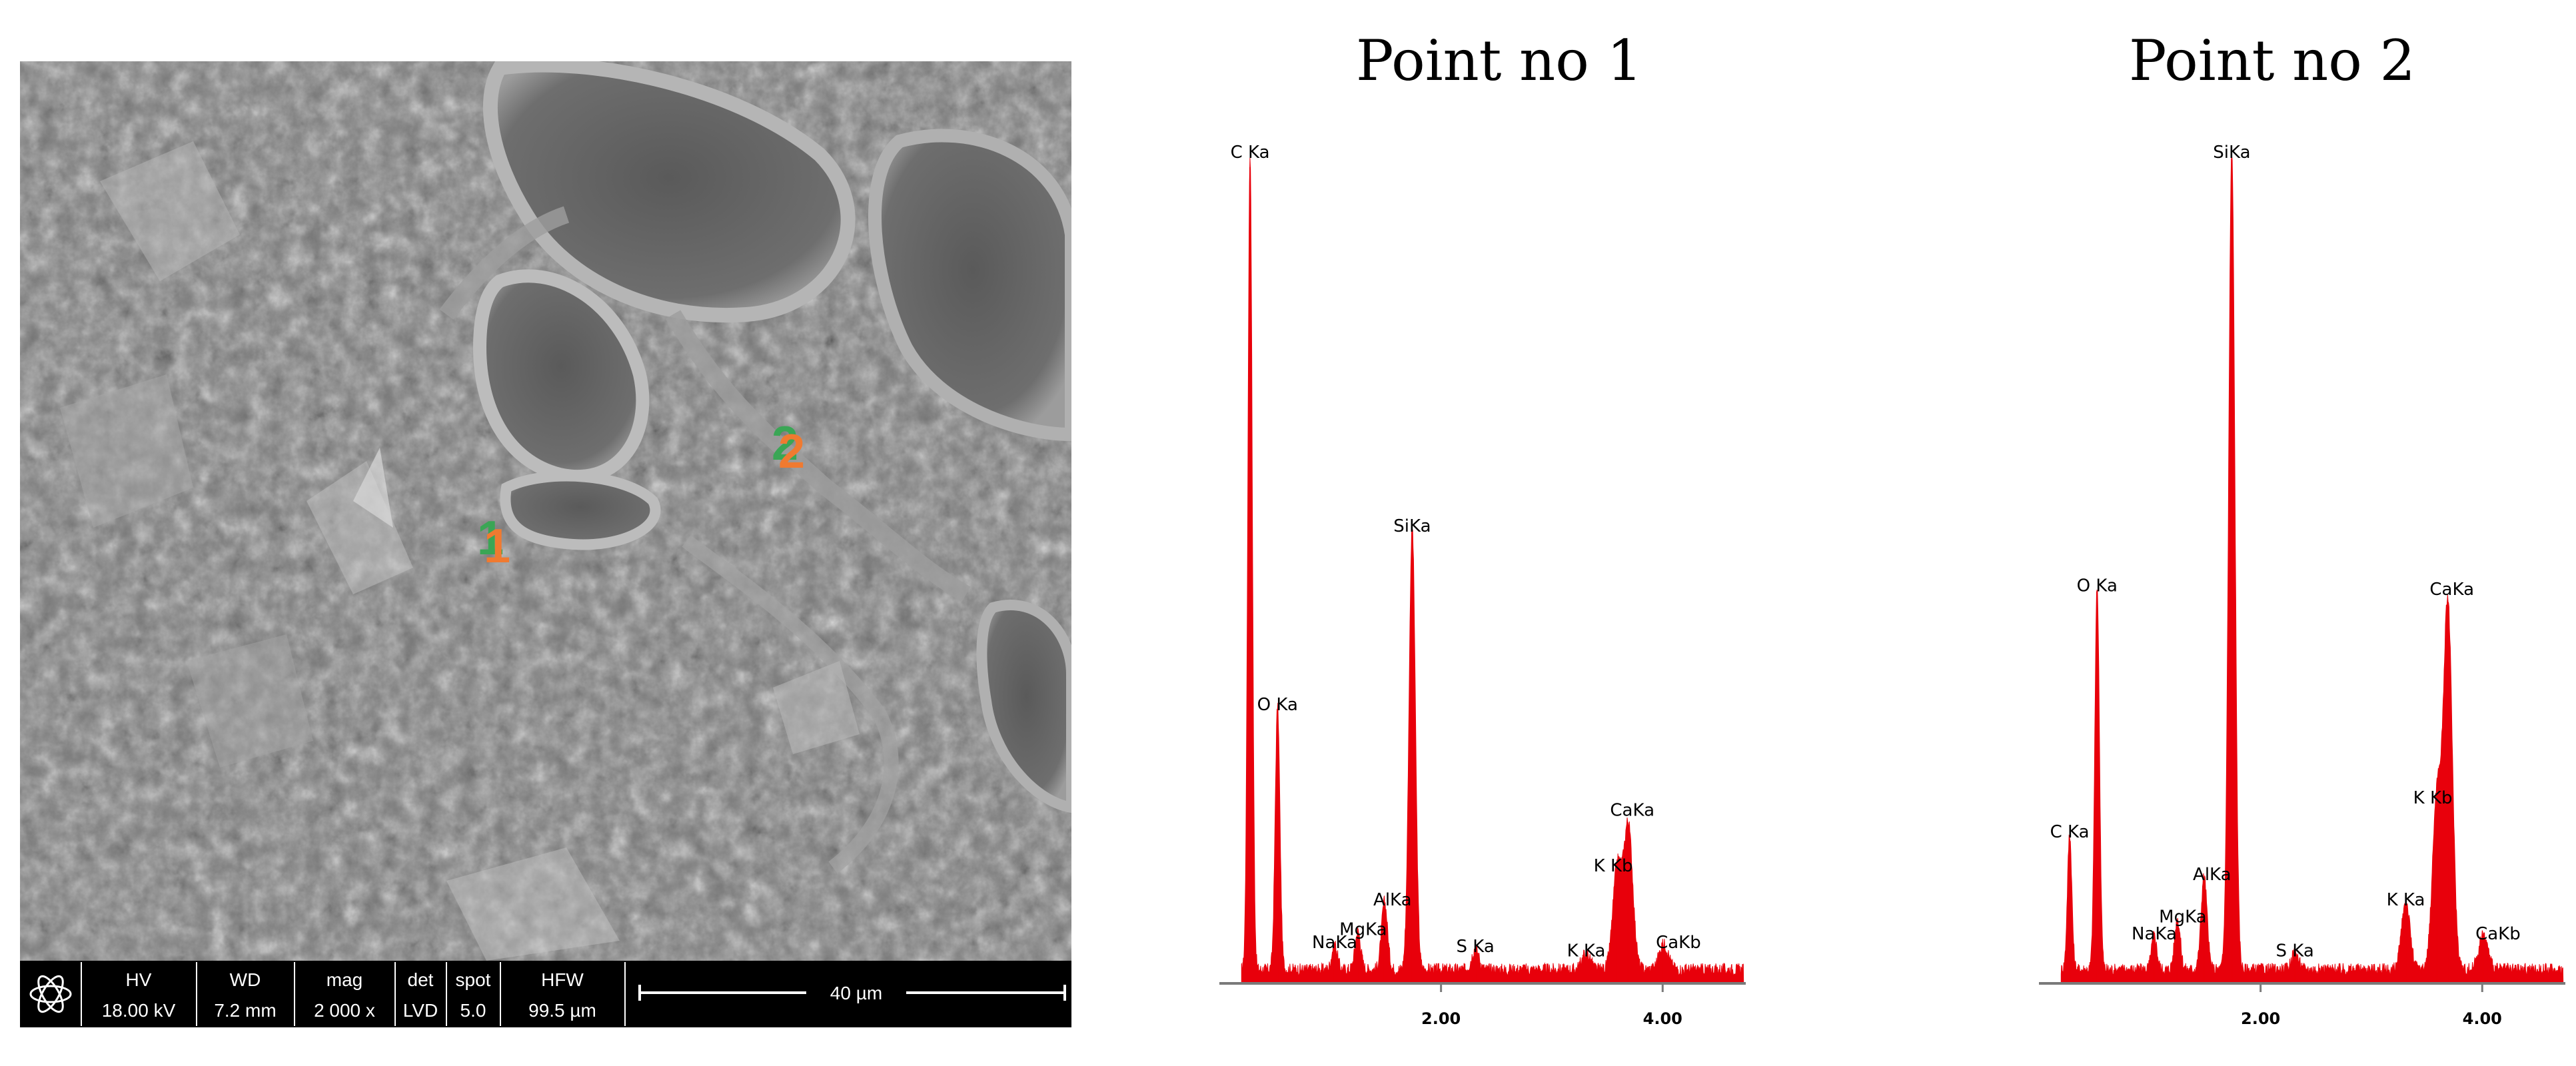  I want to click on marker-1-shadow: 1, so click(491, 538).